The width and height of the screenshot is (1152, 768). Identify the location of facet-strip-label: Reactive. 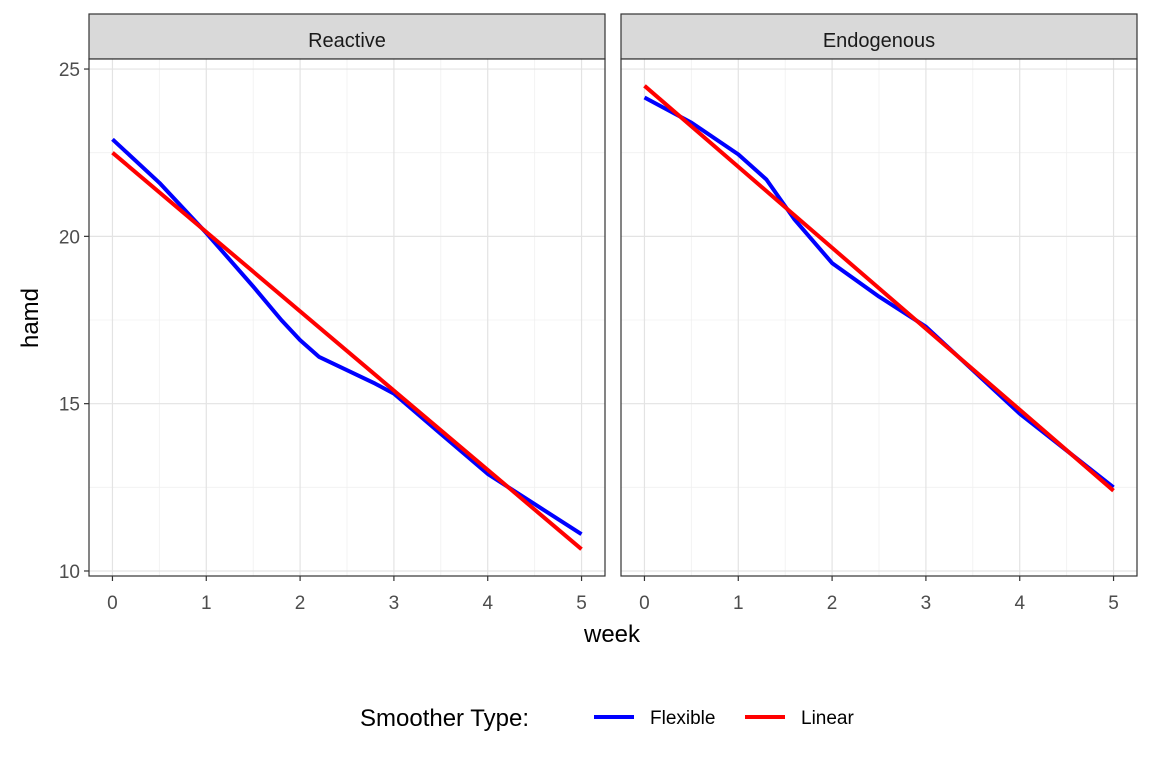
(347, 41).